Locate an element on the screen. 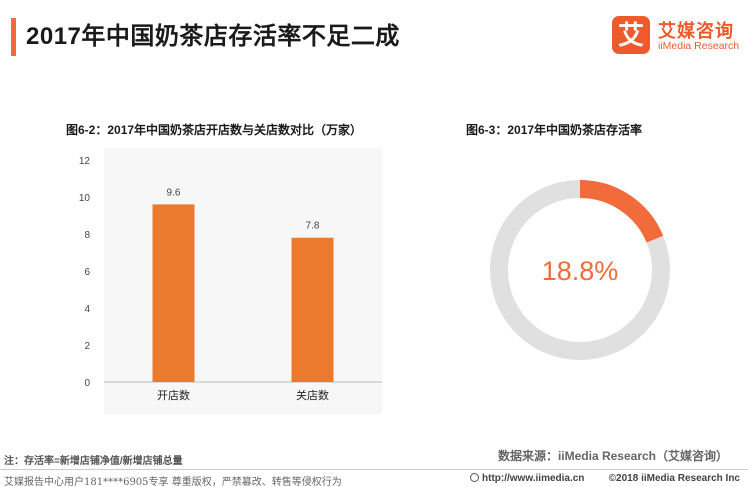 This screenshot has height=487, width=748. y-tick-label: 10 is located at coordinates (85, 198).